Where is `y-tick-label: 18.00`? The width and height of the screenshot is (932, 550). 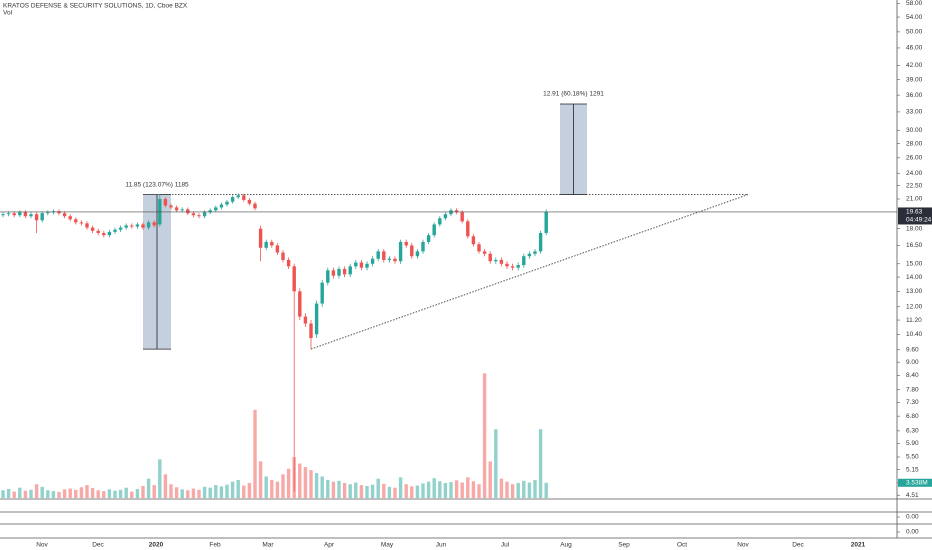
y-tick-label: 18.00 is located at coordinates (914, 228).